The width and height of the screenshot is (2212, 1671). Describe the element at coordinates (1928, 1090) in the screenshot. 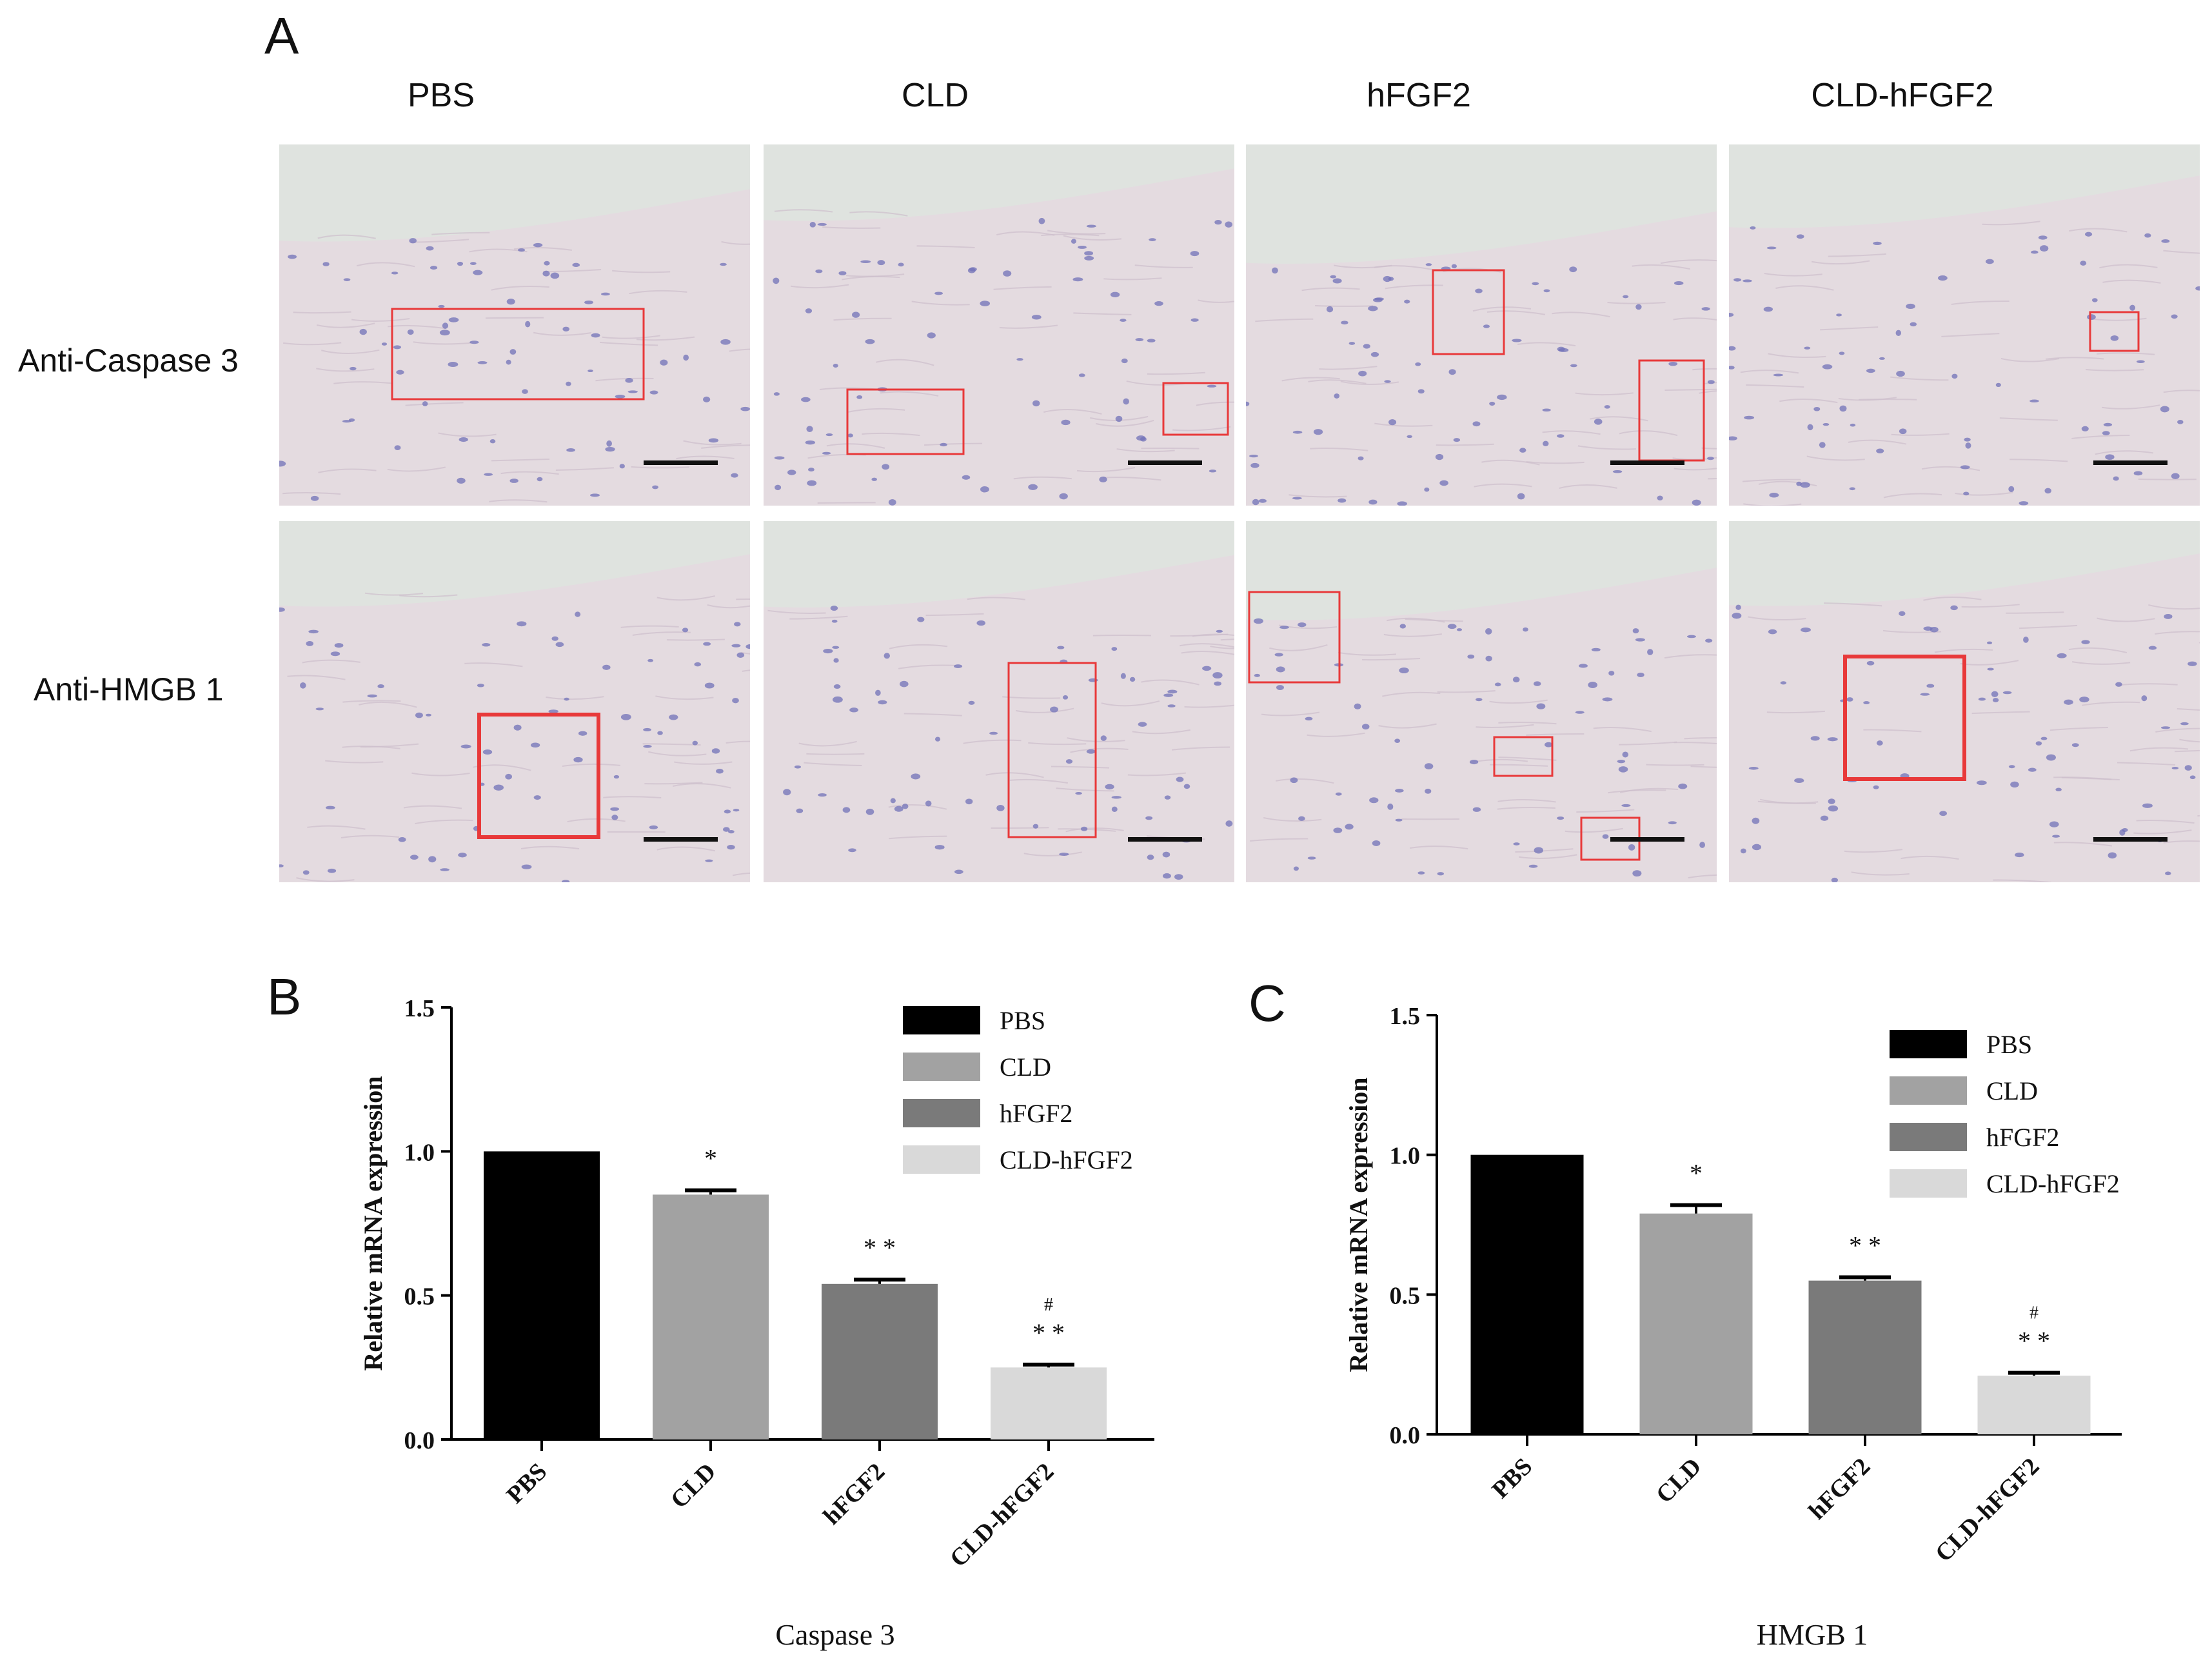

I see `hmgb1-legend-swatch-cld` at that location.